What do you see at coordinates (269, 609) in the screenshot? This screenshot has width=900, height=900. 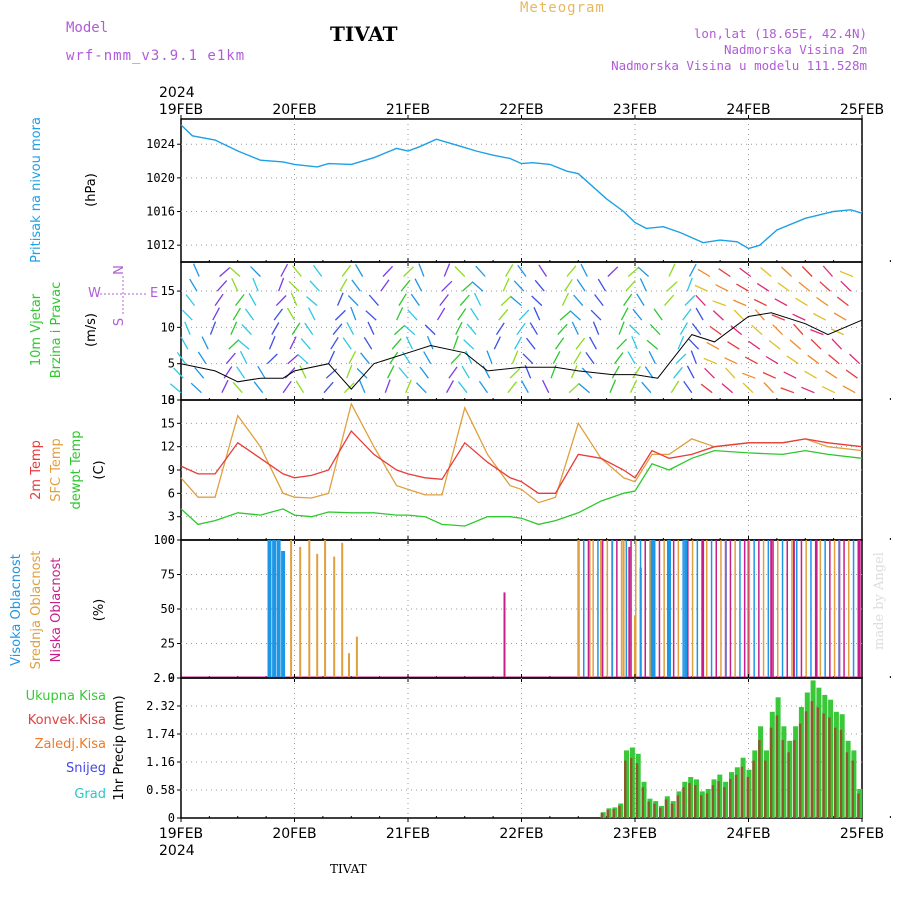 I see `high-cloud-bar` at bounding box center [269, 609].